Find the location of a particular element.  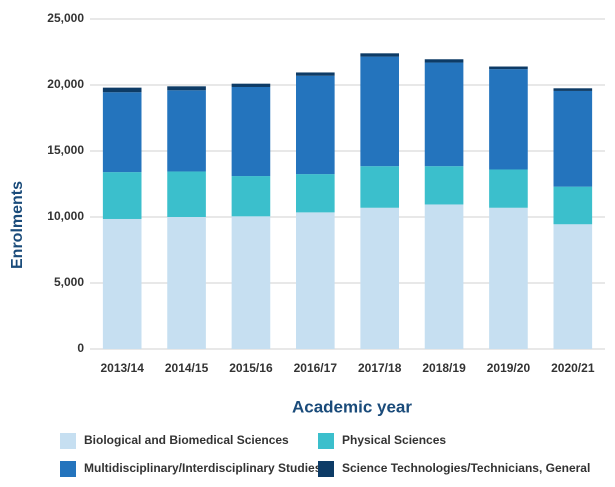

y-tick-label: 5,000 is located at coordinates (69, 282).